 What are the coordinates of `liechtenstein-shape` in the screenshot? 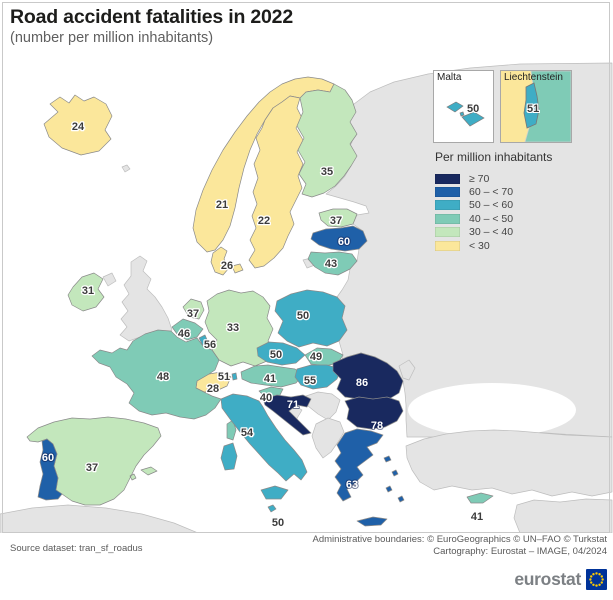 It's located at (531, 105).